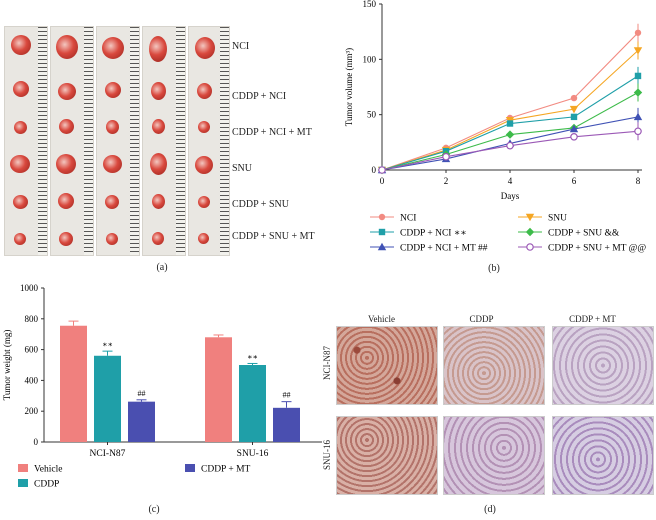 This screenshot has width=656, height=520. I want to click on legend-label: CDDP + NCI + MT ##, so click(444, 249).